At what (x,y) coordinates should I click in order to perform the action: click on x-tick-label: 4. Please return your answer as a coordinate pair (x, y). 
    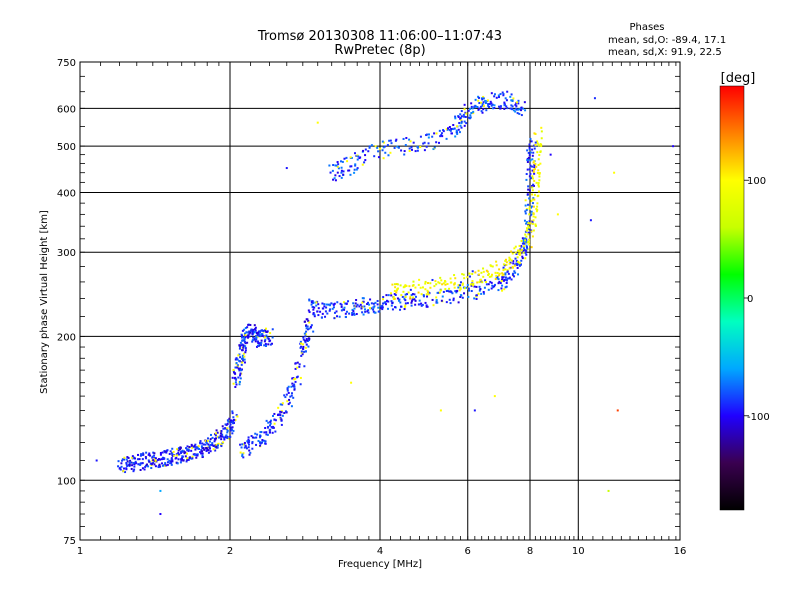
    Looking at the image, I should click on (380, 551).